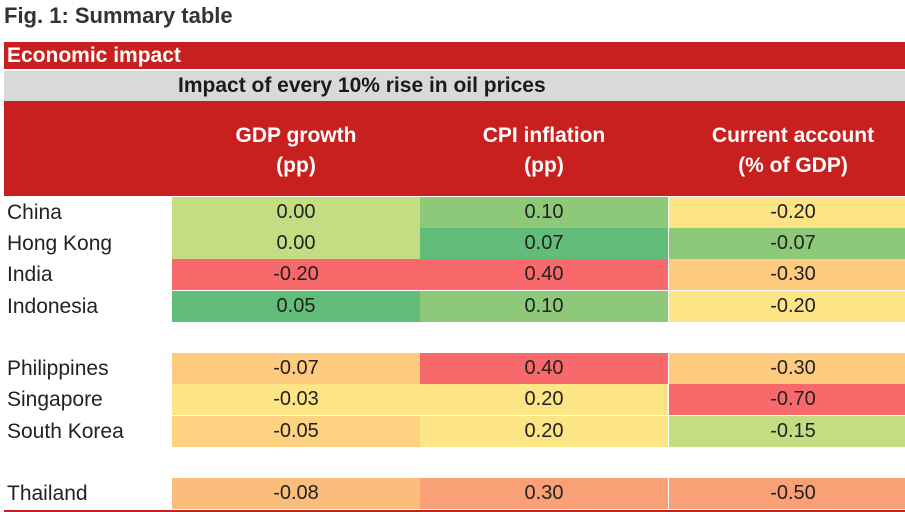 The image size is (905, 512). I want to click on figure-title: Fig. 1: Summary table, so click(118, 15).